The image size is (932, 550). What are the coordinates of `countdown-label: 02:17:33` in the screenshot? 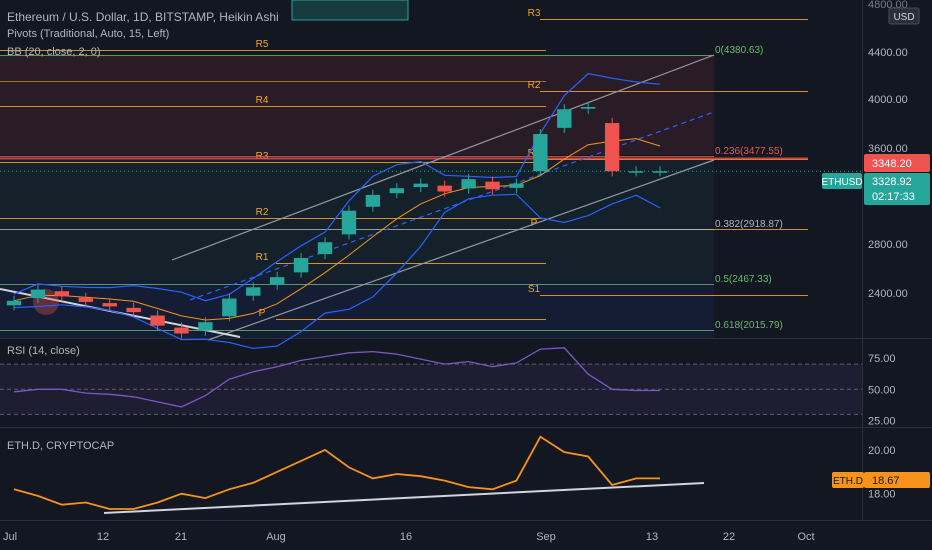 It's located at (893, 197).